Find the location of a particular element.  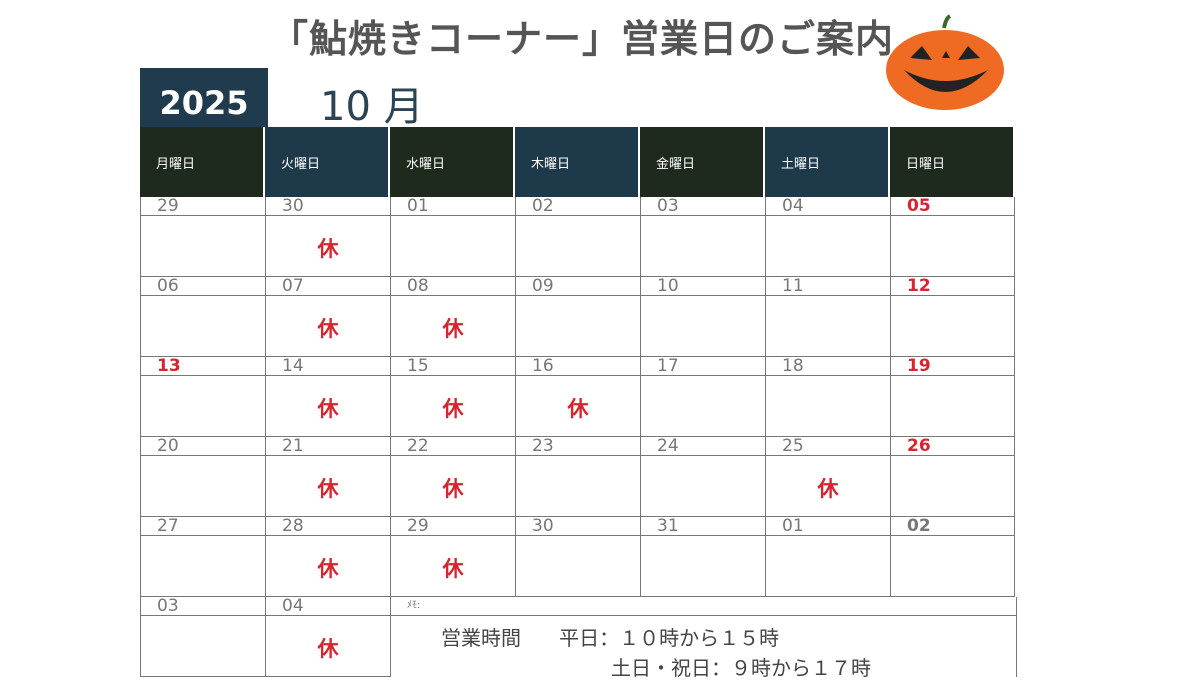

day-number: 27 is located at coordinates (203, 526).